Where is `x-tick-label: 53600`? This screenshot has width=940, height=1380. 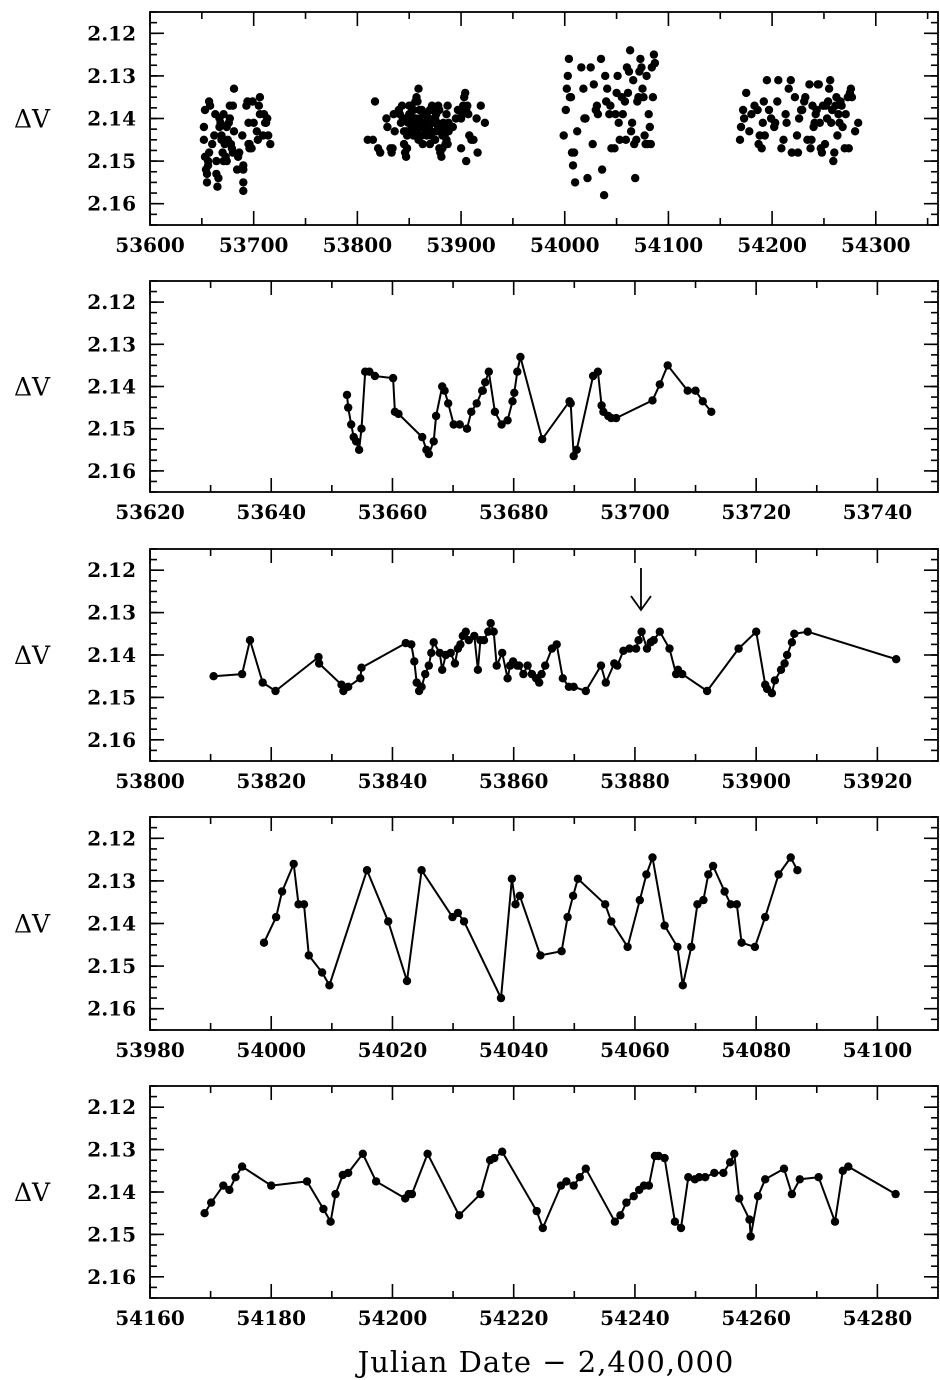 x-tick-label: 53600 is located at coordinates (150, 245).